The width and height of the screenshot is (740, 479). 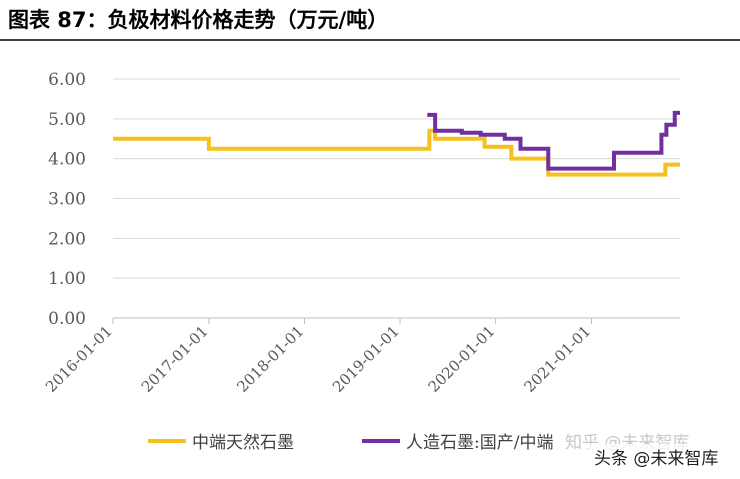 What do you see at coordinates (67, 120) in the screenshot?
I see `y-tick-label: 5.00` at bounding box center [67, 120].